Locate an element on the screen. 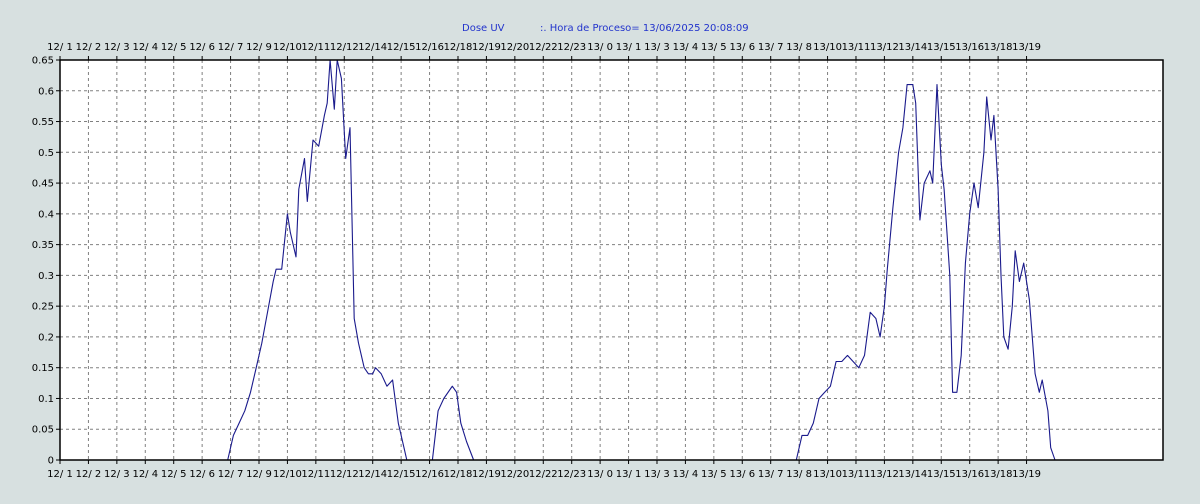 The image size is (1200, 504). x-tick-label-top: 12/ 7 is located at coordinates (231, 47).